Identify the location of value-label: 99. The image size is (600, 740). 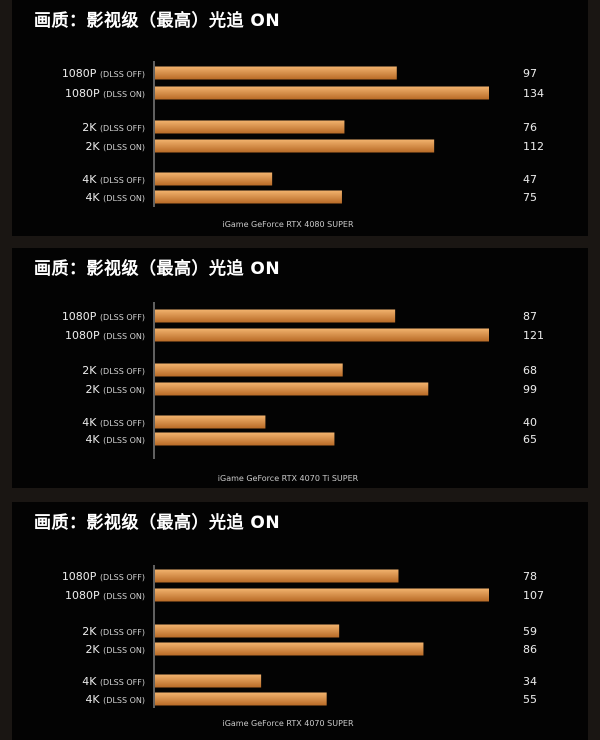
(530, 389).